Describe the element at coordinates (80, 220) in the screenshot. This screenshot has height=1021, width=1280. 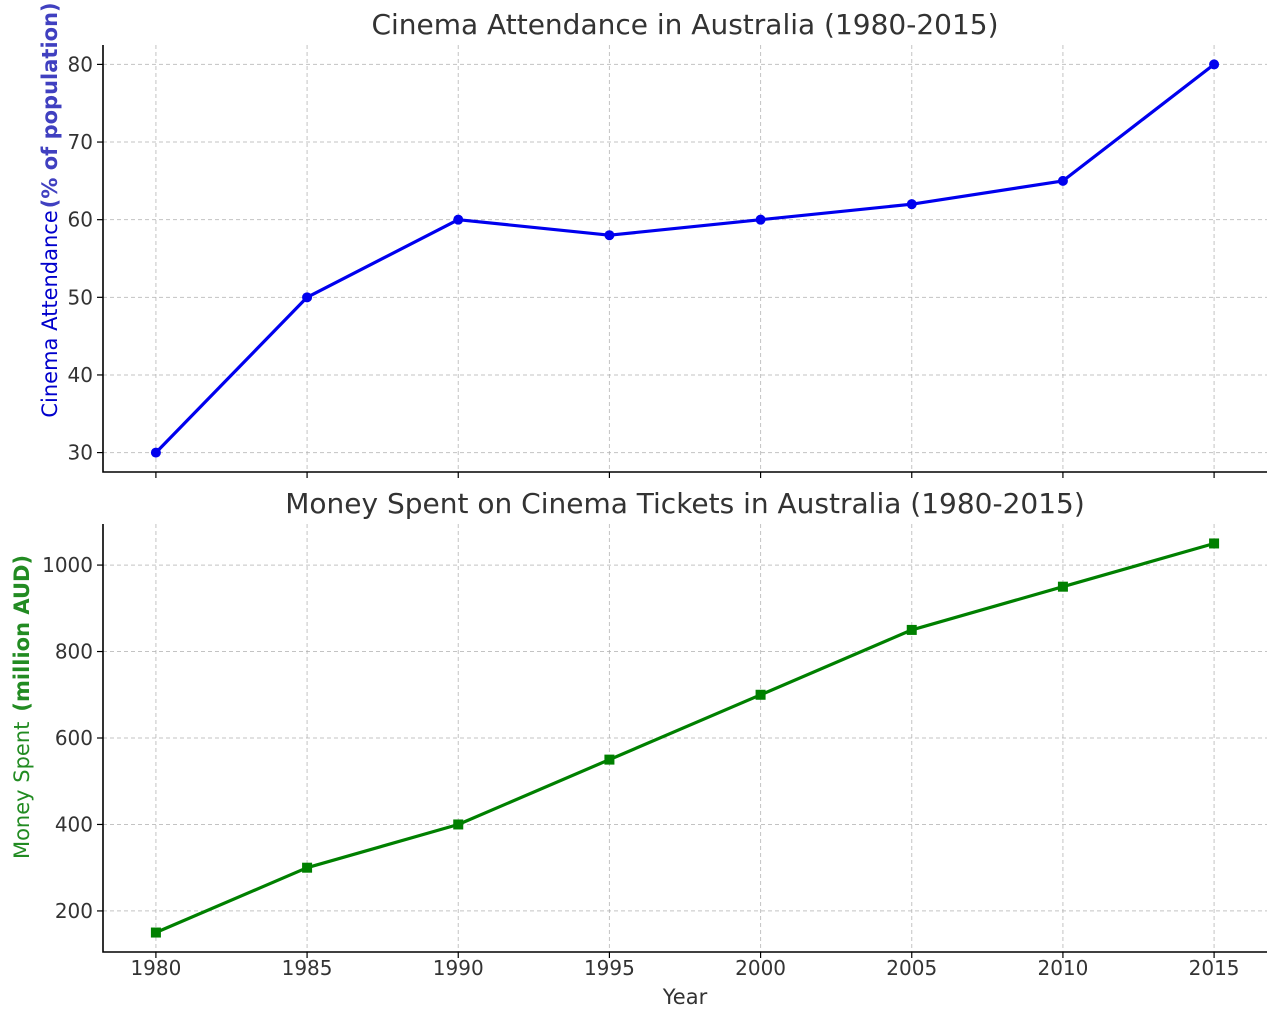
I see `attendance-y-tick-label: 60` at that location.